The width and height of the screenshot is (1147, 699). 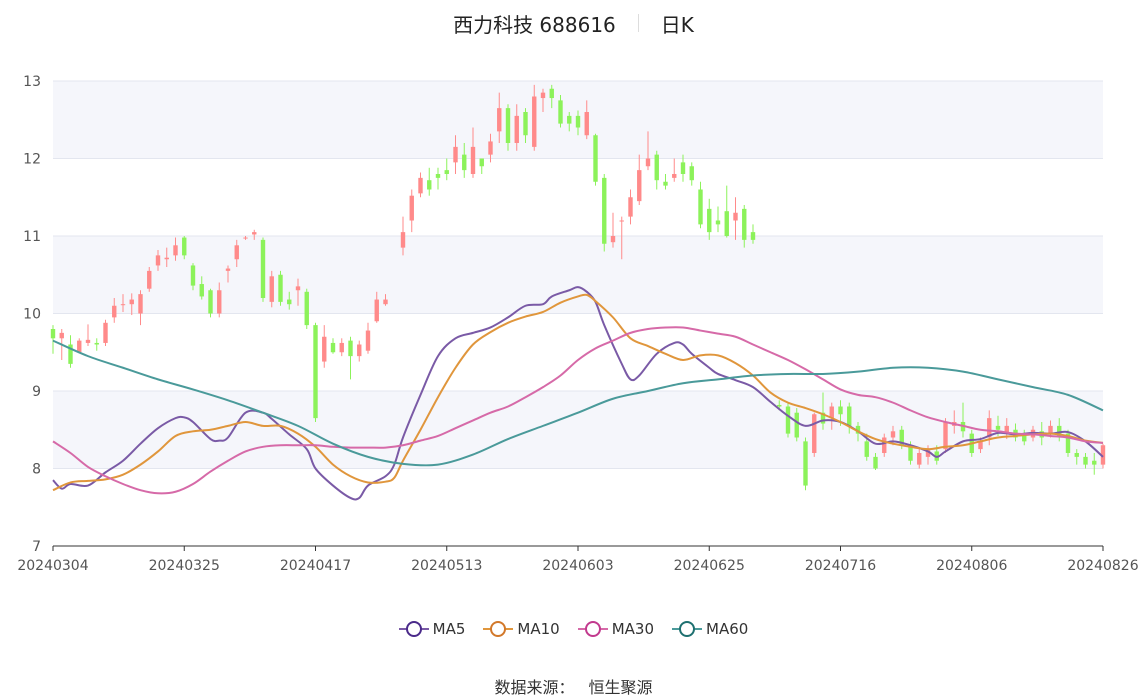 What do you see at coordinates (52, 566) in the screenshot?
I see `x-tick-label: 20240304` at bounding box center [52, 566].